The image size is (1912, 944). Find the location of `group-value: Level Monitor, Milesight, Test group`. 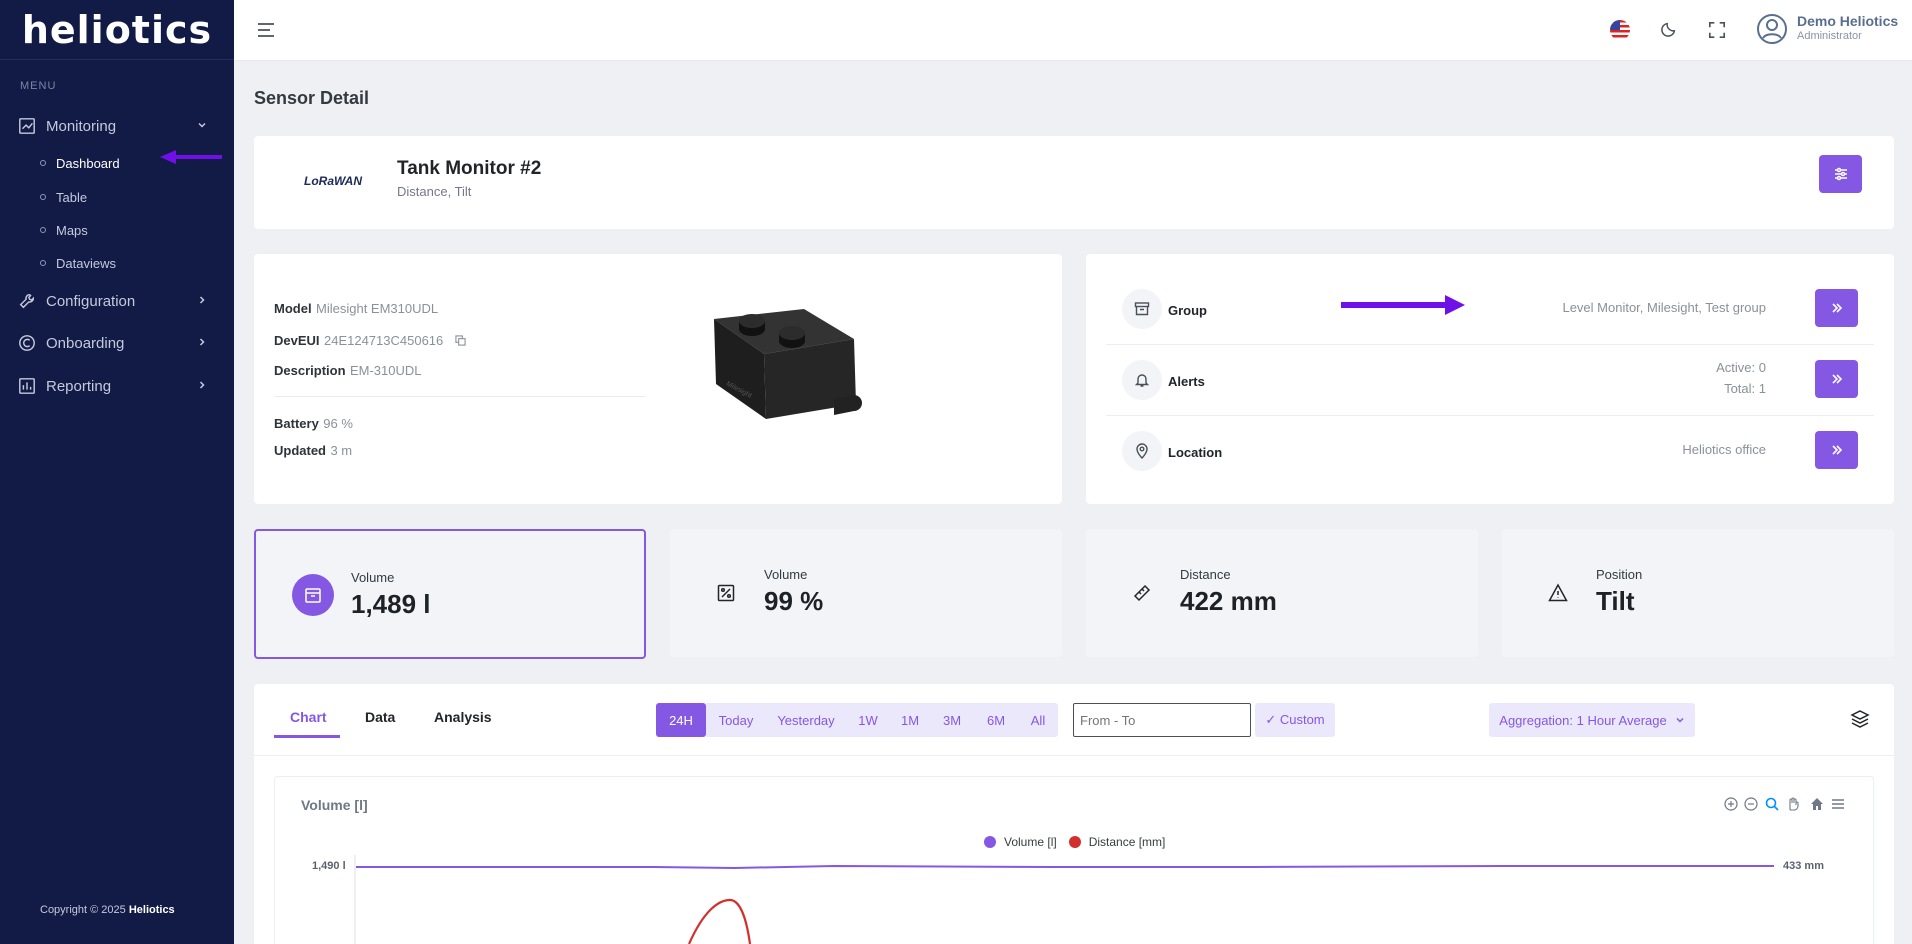

group-value: Level Monitor, Milesight, Test group is located at coordinates (1664, 307).